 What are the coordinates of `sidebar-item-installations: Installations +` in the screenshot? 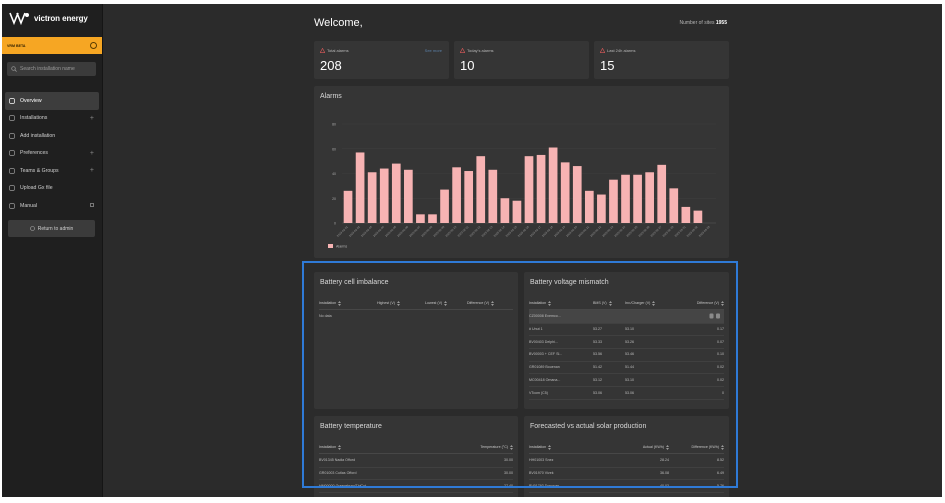 It's located at (52, 119).